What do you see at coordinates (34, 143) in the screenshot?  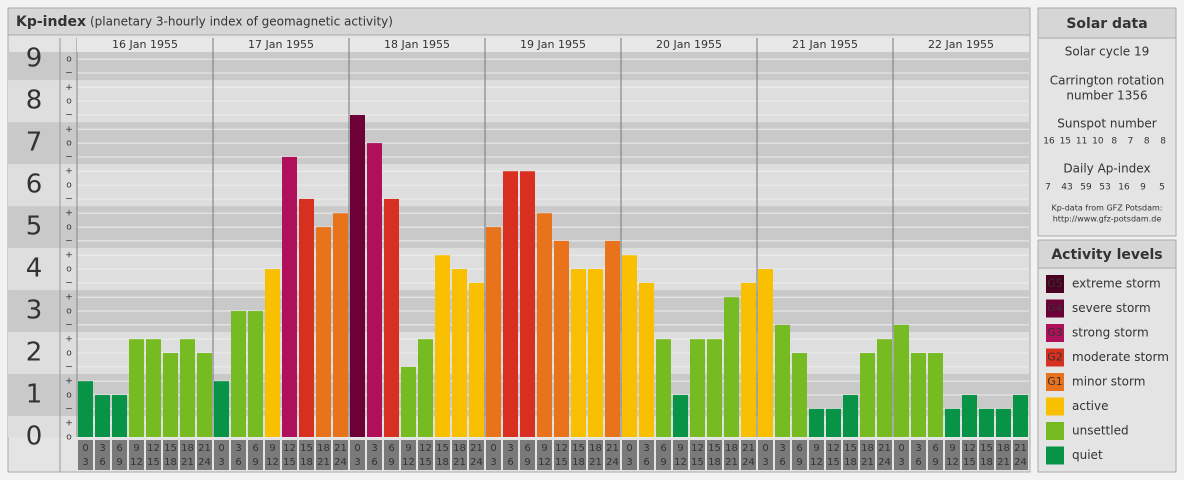 I see `y-major-label: 7` at bounding box center [34, 143].